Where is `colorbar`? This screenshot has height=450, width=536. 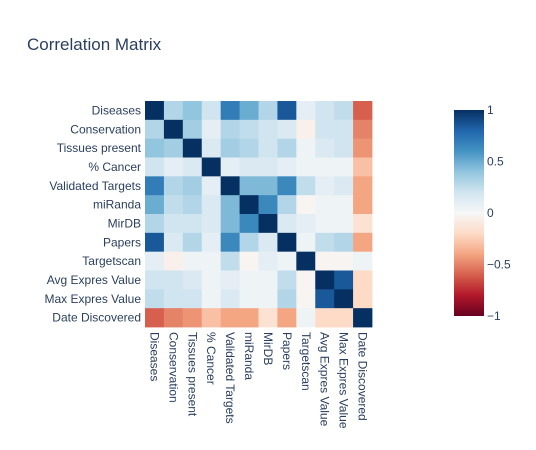
colorbar is located at coordinates (469, 213).